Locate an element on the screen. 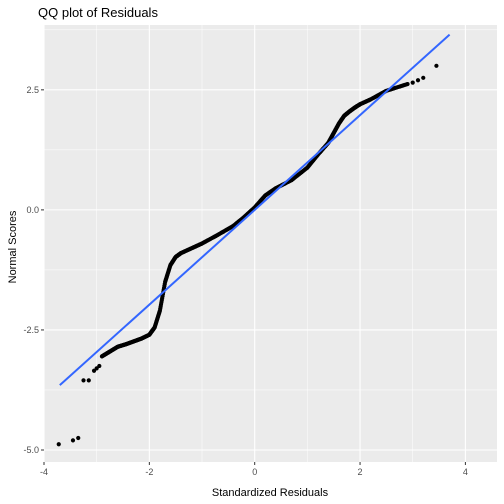  chart-title: QQ plot of Residuals is located at coordinates (98, 12).